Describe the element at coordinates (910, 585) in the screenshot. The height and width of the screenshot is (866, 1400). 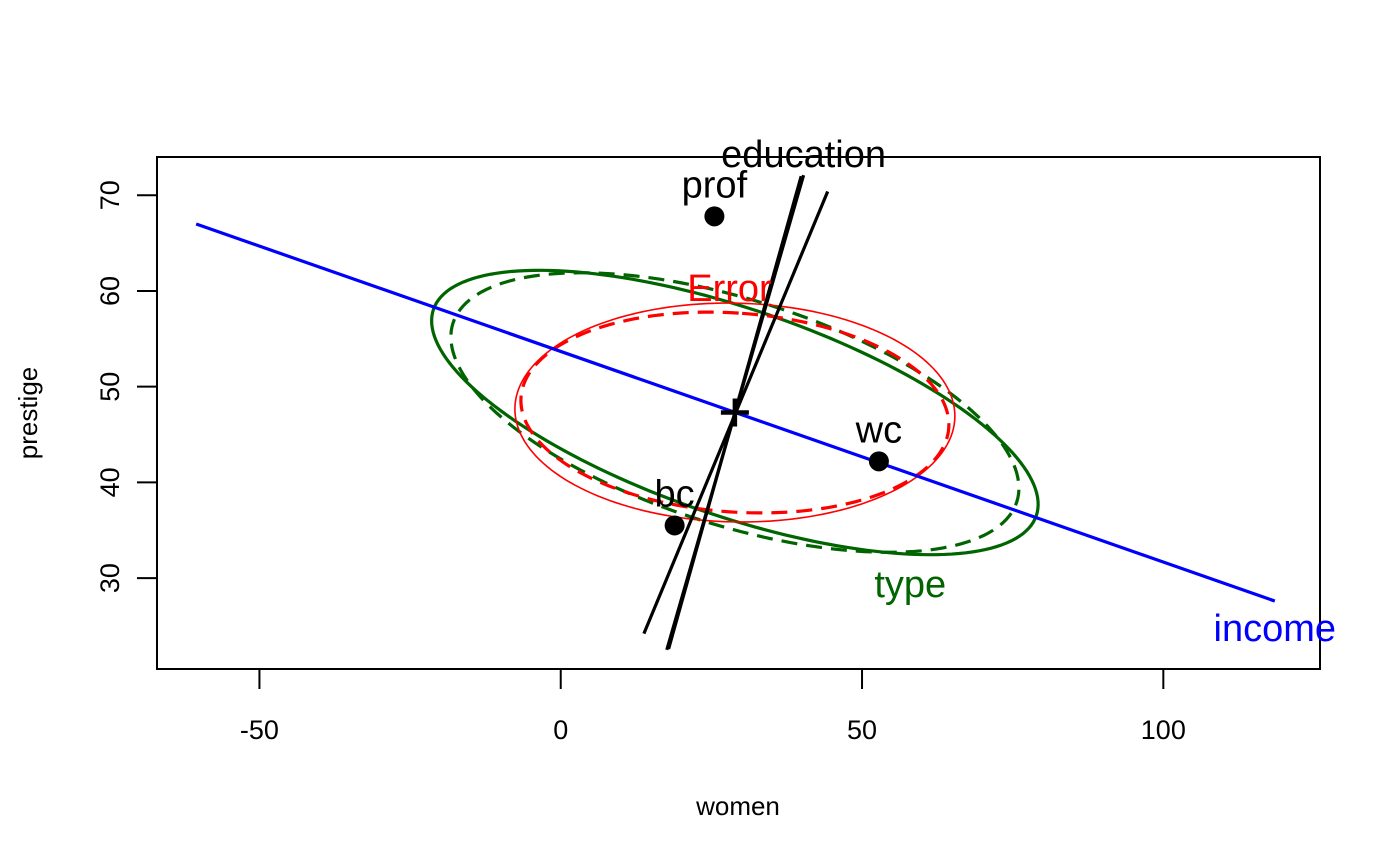
I see `term-label-type: type` at that location.